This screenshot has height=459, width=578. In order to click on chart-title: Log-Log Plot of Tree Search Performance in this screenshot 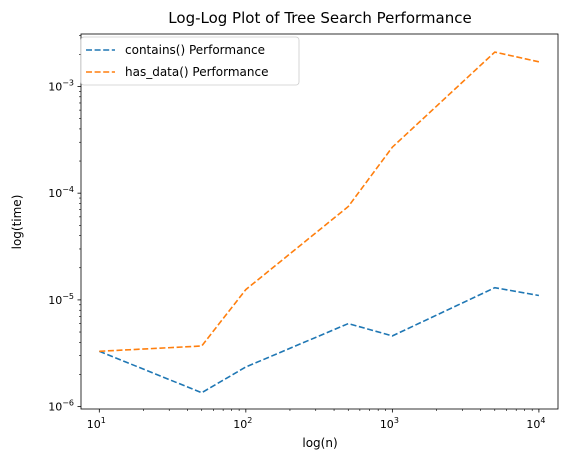, I will do `click(319, 18)`.